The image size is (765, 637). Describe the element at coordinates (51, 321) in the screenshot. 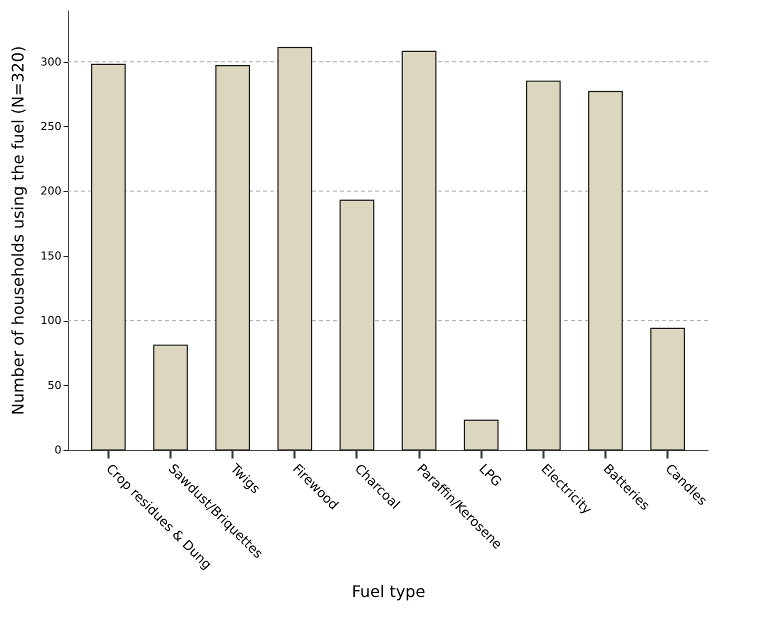

I see `y-tick-label: 100` at that location.